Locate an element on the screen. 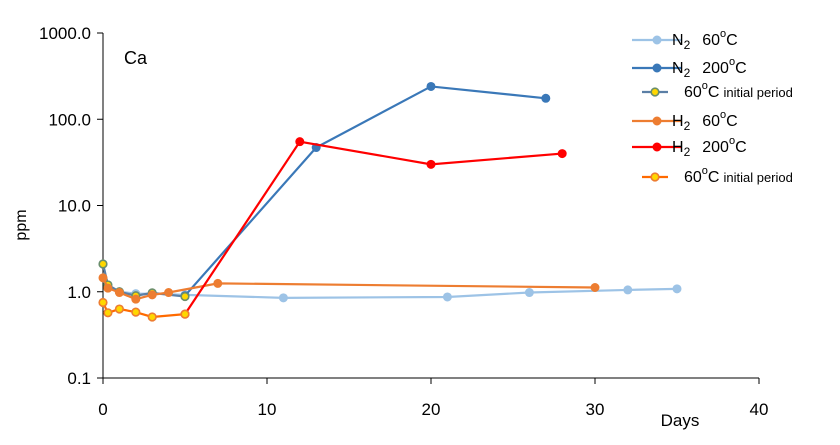 The width and height of the screenshot is (840, 445). legend-label: N2 60oC is located at coordinates (705, 40).